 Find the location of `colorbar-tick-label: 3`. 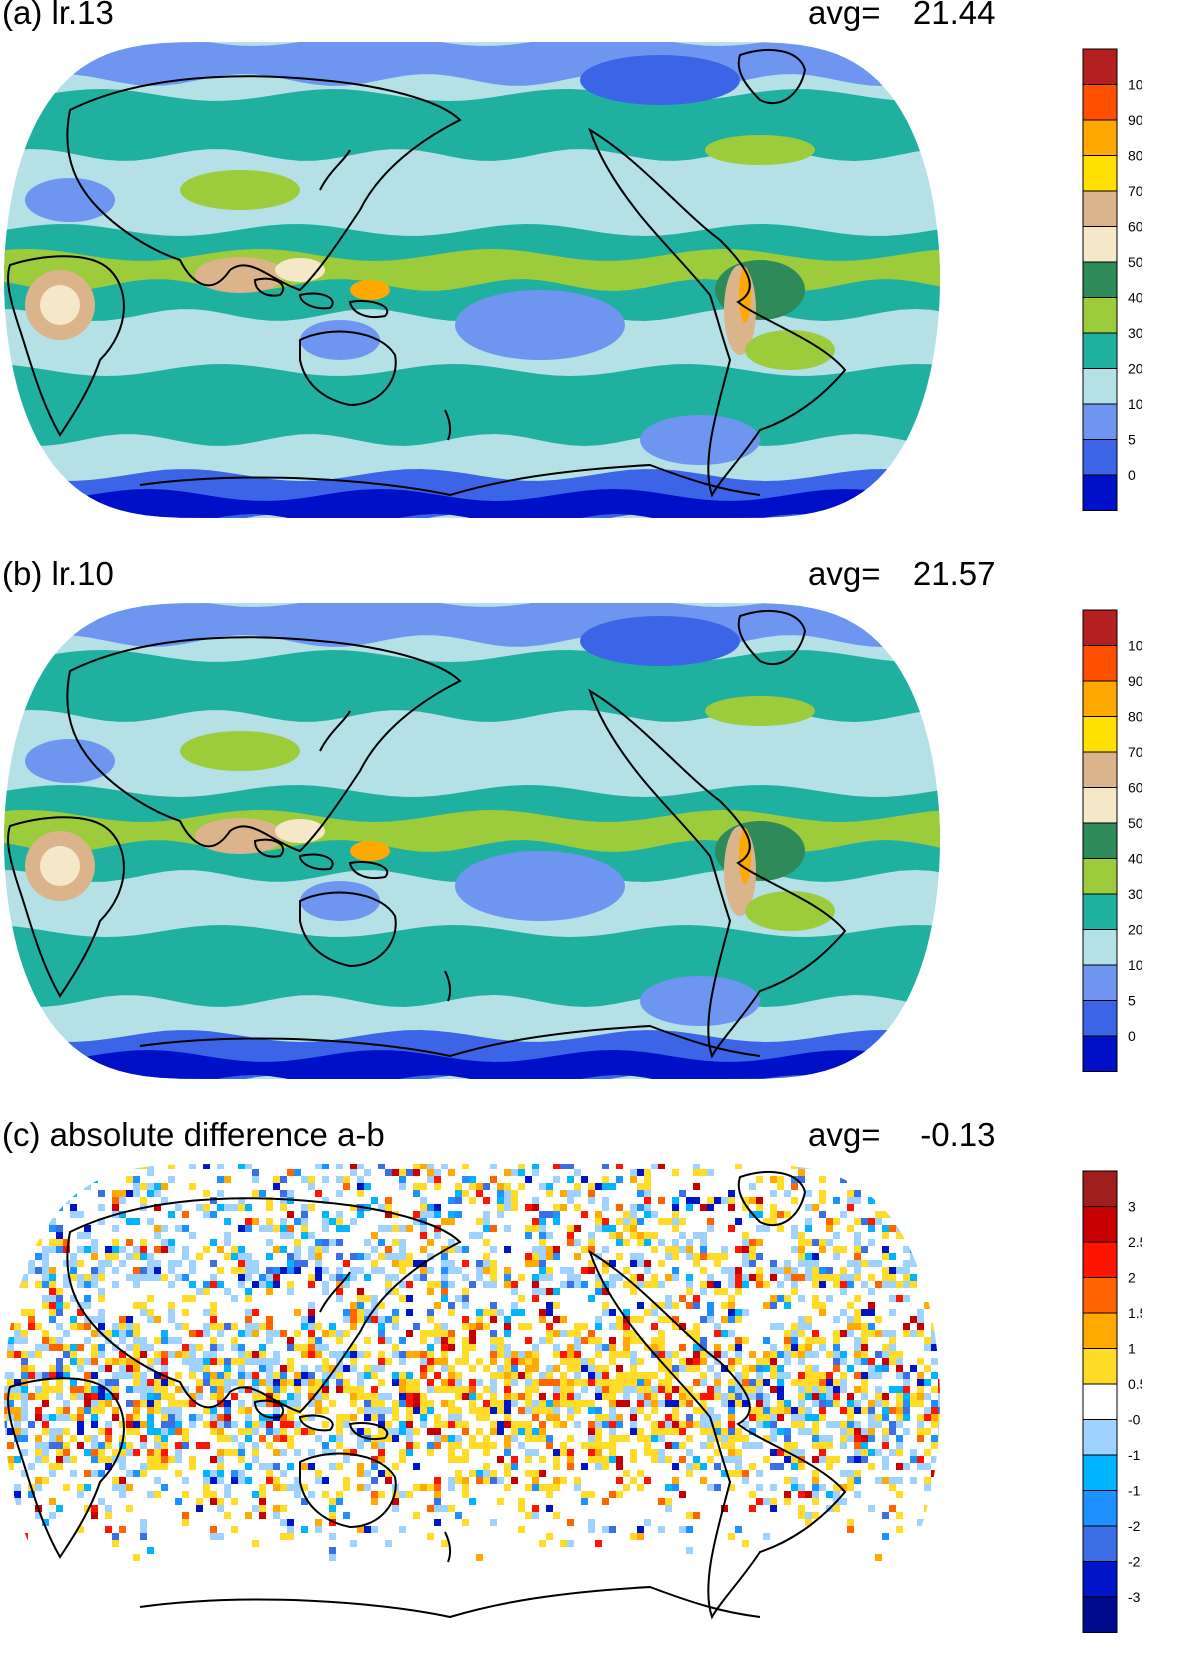

colorbar-tick-label: 3 is located at coordinates (1132, 1207).